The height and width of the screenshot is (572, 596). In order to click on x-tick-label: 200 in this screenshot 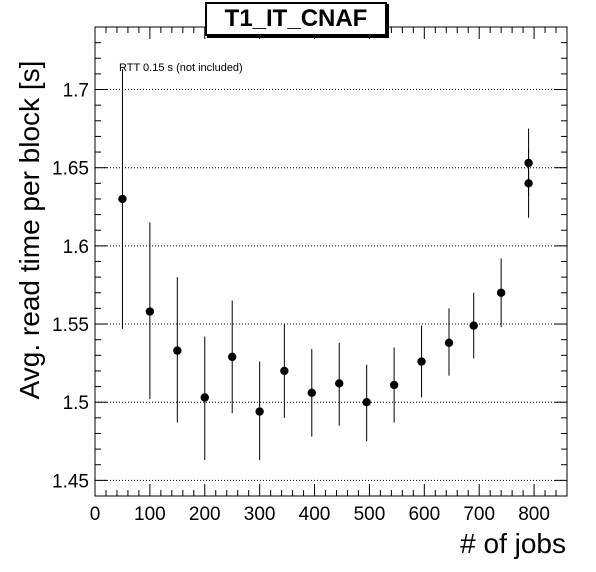, I will do `click(205, 514)`.